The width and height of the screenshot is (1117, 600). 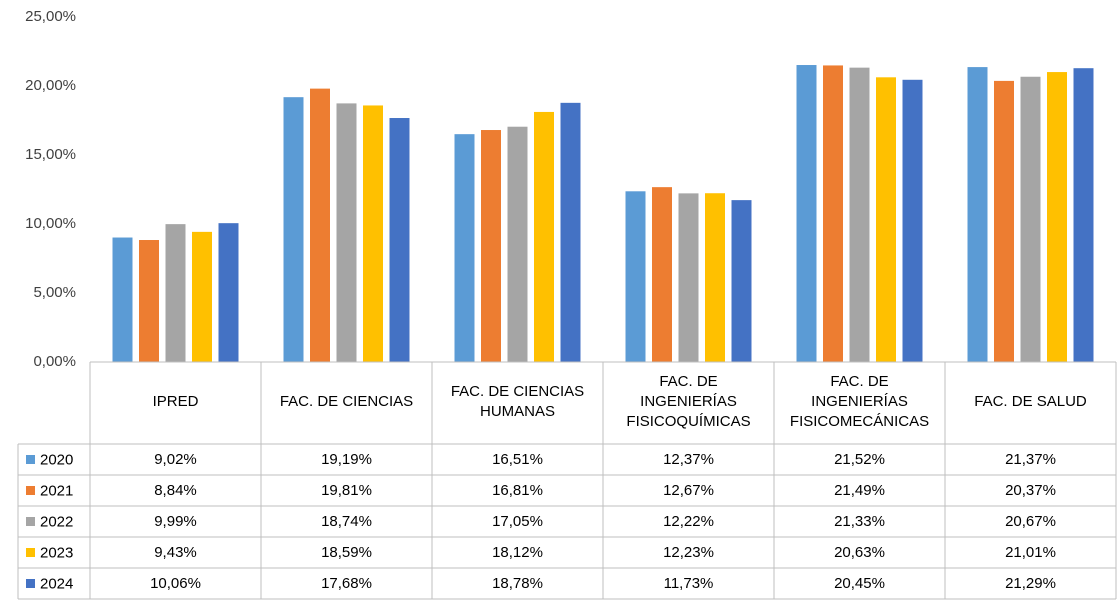 I want to click on x-tick-label: FAC. DE CIENCIAS HUMANAS, so click(x=517, y=401).